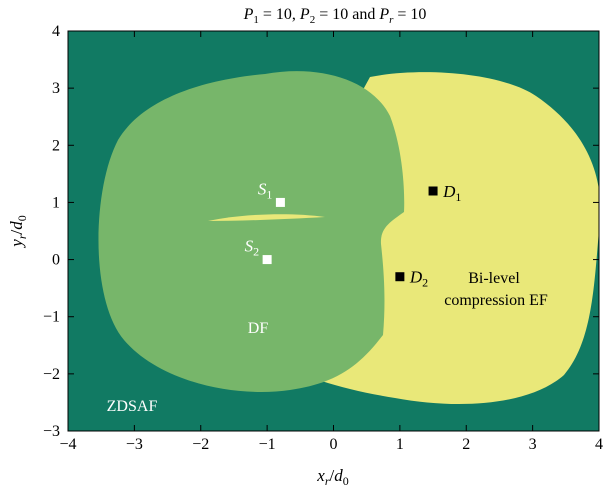 This screenshot has width=603, height=490. Describe the element at coordinates (466, 444) in the screenshot. I see `x-tick-label: 2` at that location.